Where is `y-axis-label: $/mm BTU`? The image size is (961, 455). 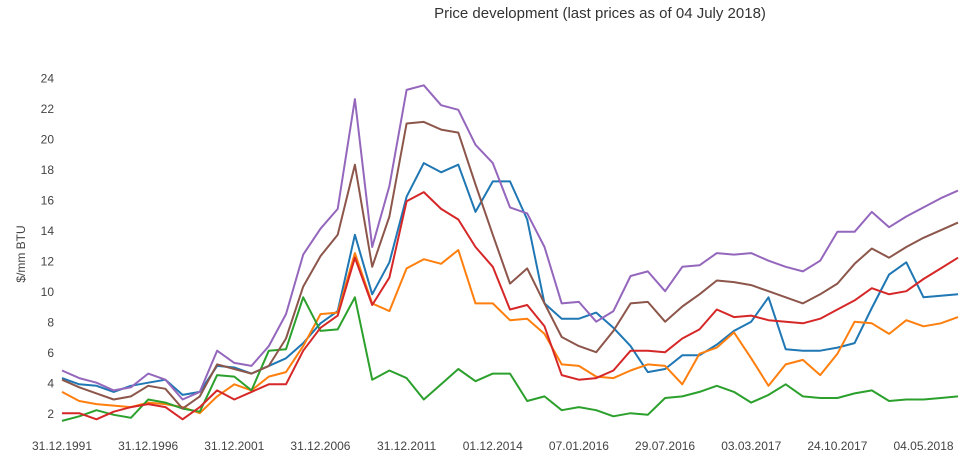
y-axis-label: $/mm BTU is located at coordinates (21, 253).